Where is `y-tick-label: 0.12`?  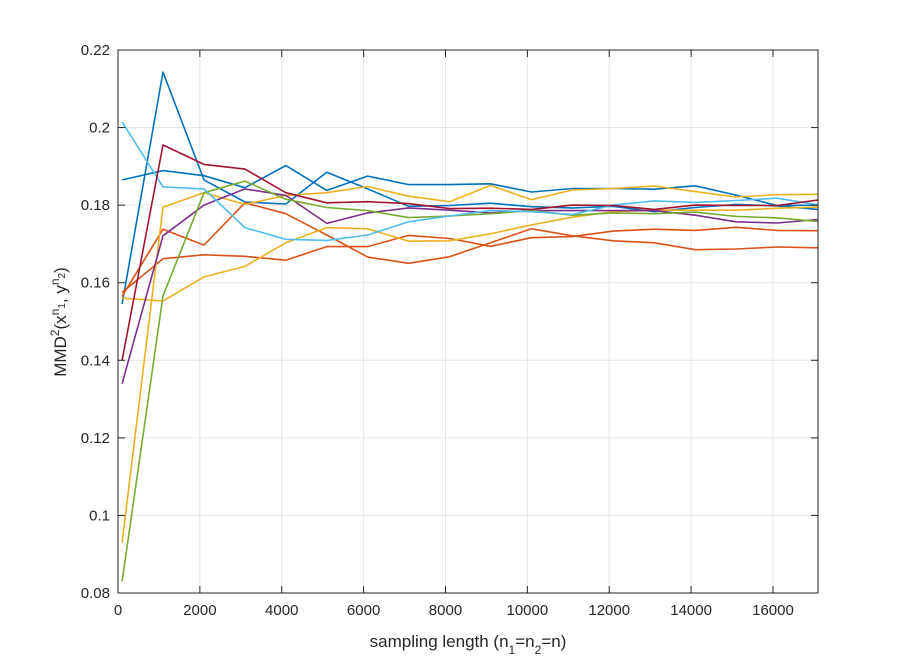 y-tick-label: 0.12 is located at coordinates (95, 438).